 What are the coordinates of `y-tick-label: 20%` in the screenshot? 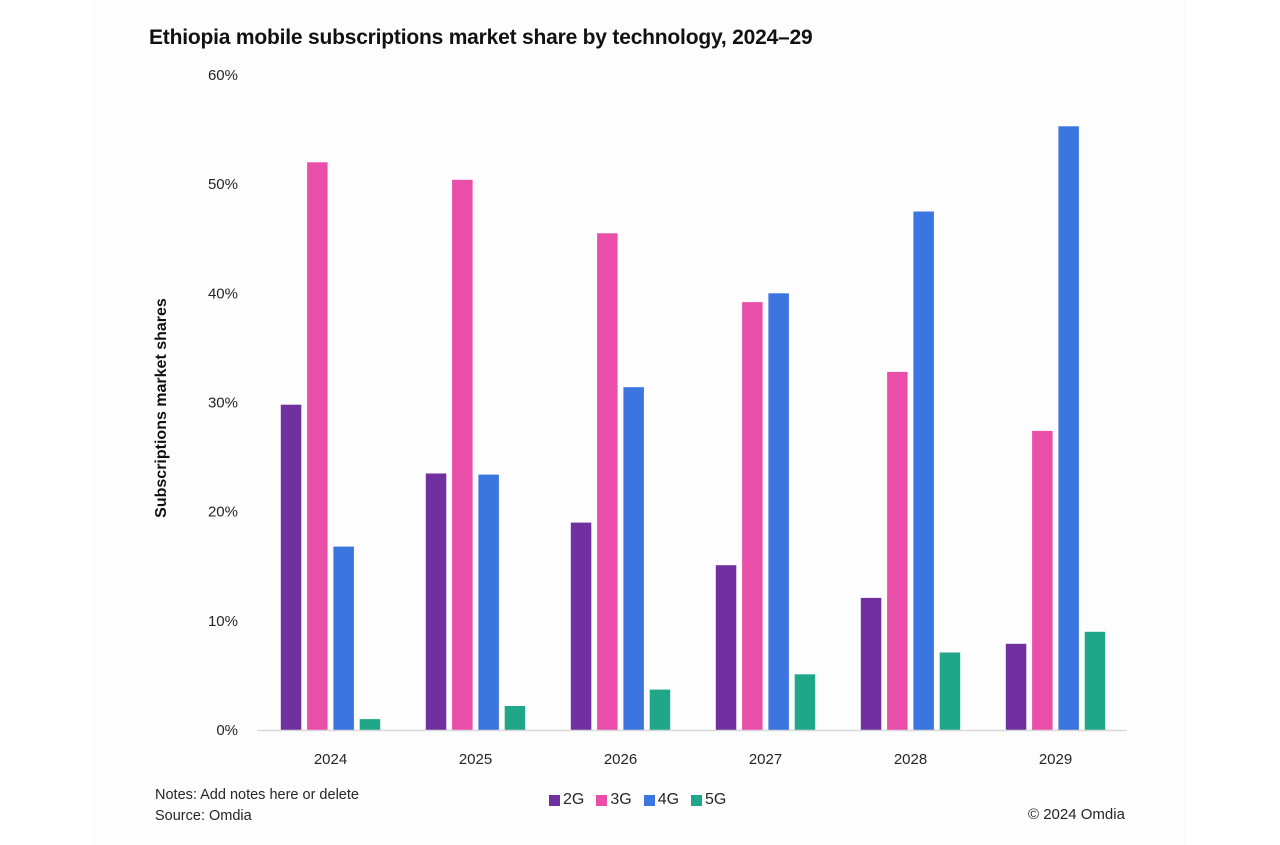 It's located at (223, 512).